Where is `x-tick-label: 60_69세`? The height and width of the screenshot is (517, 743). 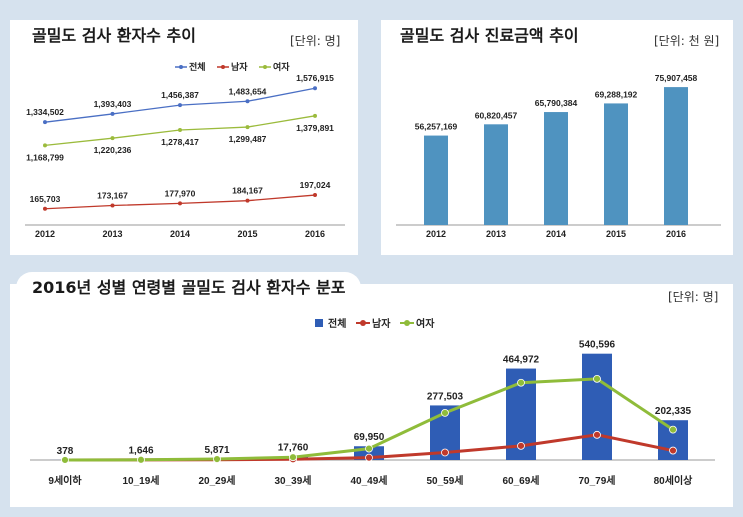 x-tick-label: 60_69세 is located at coordinates (520, 480).